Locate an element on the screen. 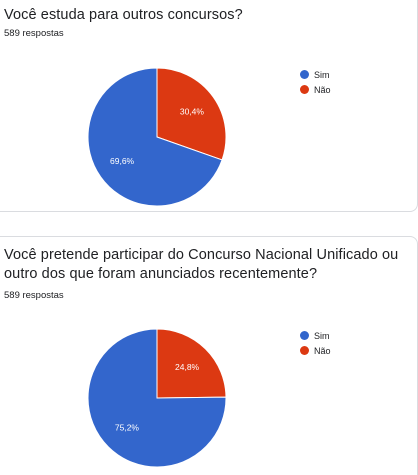  pie-chart: 24,8% 75,2% is located at coordinates (157, 398).